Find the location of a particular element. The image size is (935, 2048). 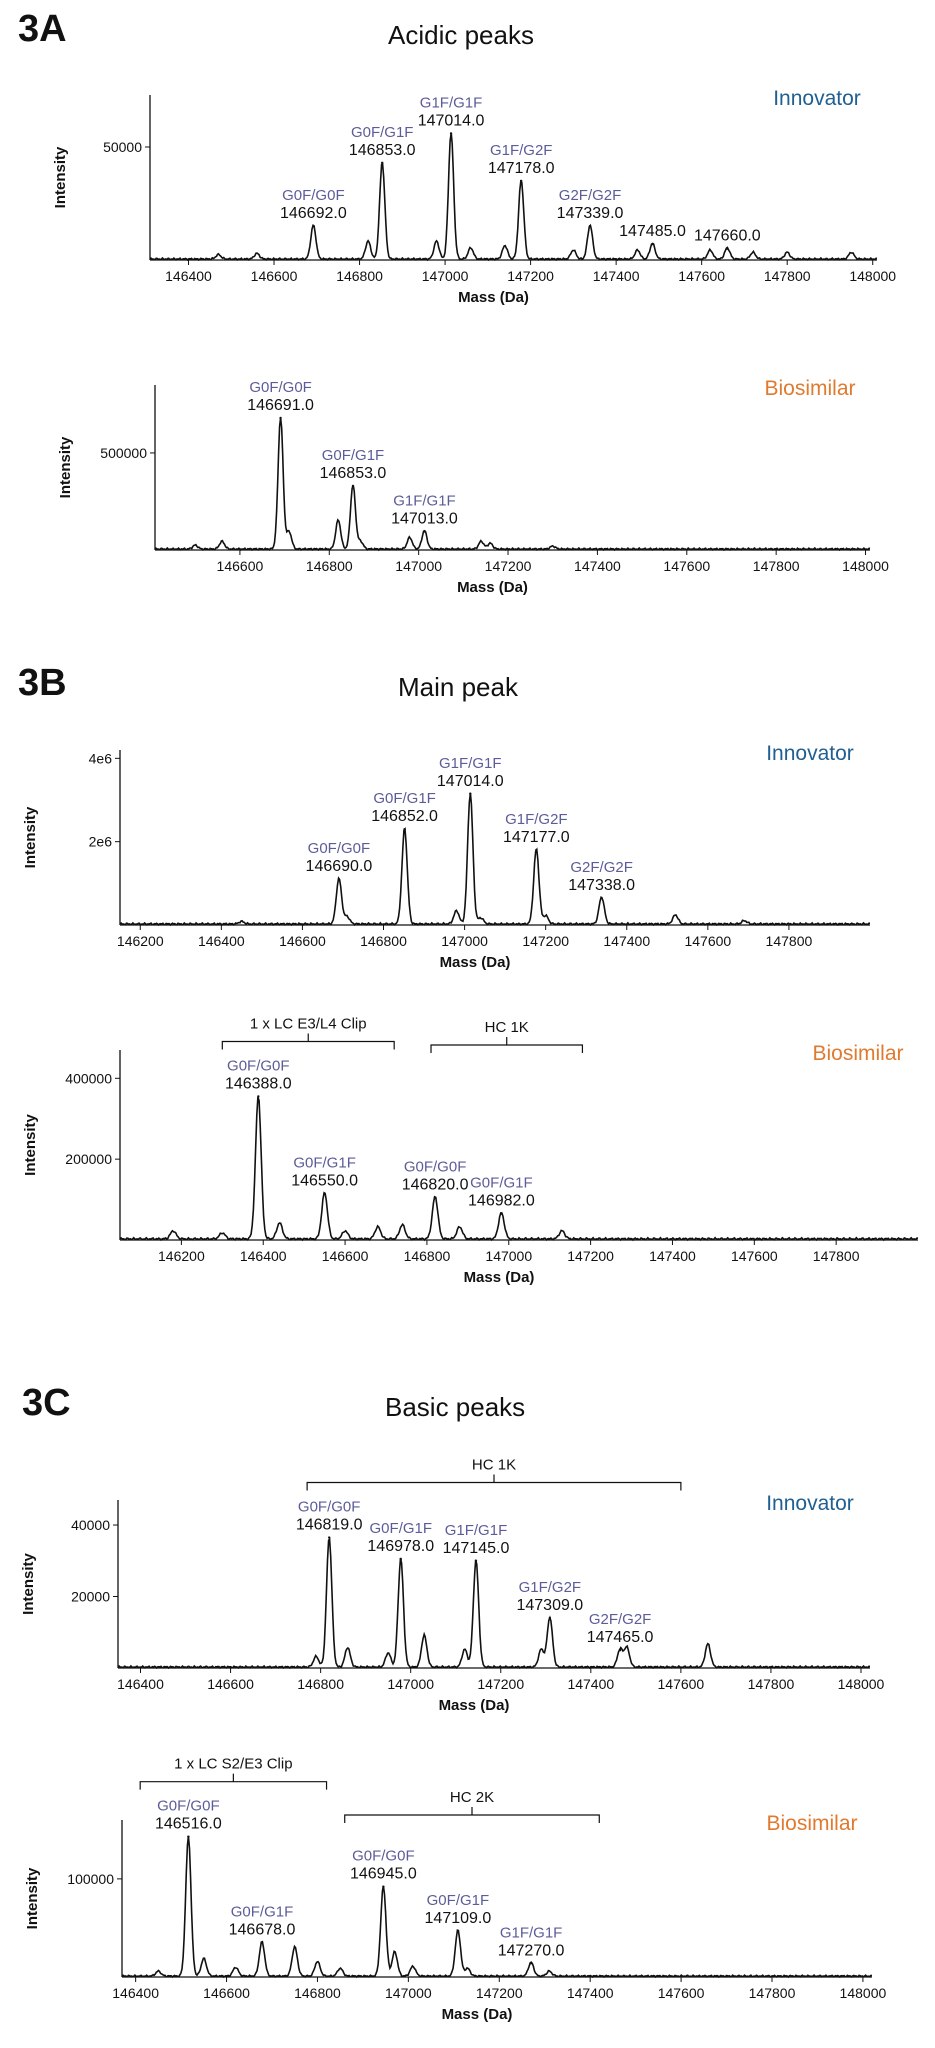

peak-mass-label: 147660.0 is located at coordinates (727, 236).